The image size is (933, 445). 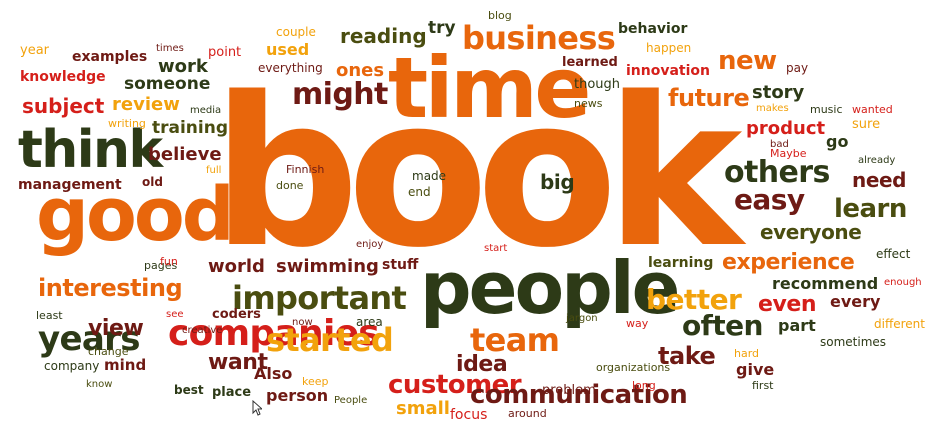 What do you see at coordinates (482, 364) in the screenshot?
I see `word-company: idea` at bounding box center [482, 364].